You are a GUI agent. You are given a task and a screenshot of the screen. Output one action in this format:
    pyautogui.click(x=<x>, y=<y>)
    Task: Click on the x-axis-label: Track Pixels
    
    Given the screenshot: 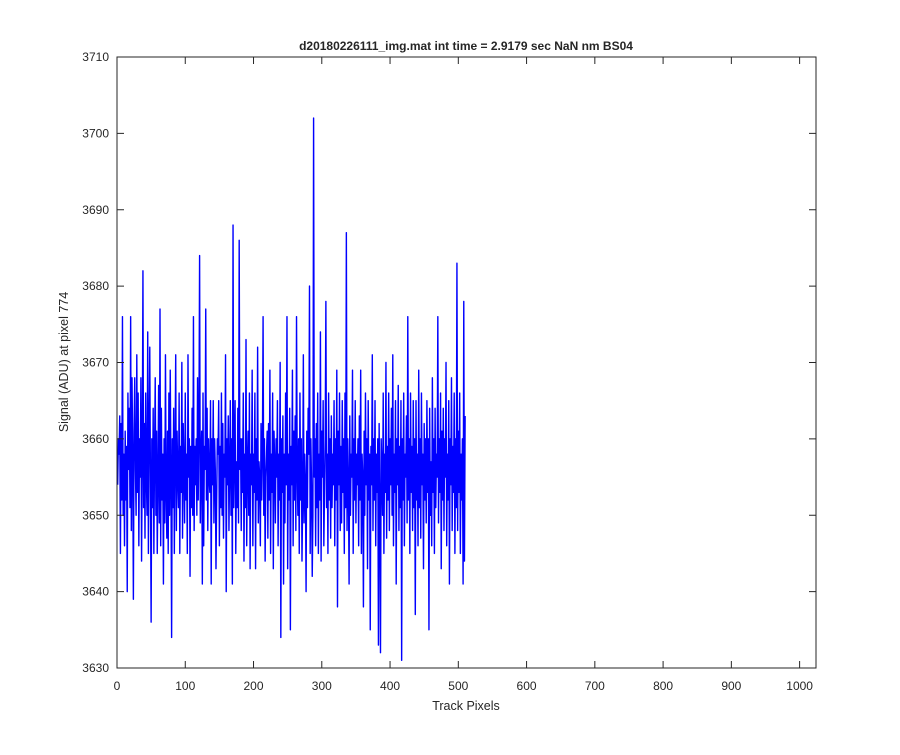 What is the action you would take?
    pyautogui.click(x=466, y=706)
    